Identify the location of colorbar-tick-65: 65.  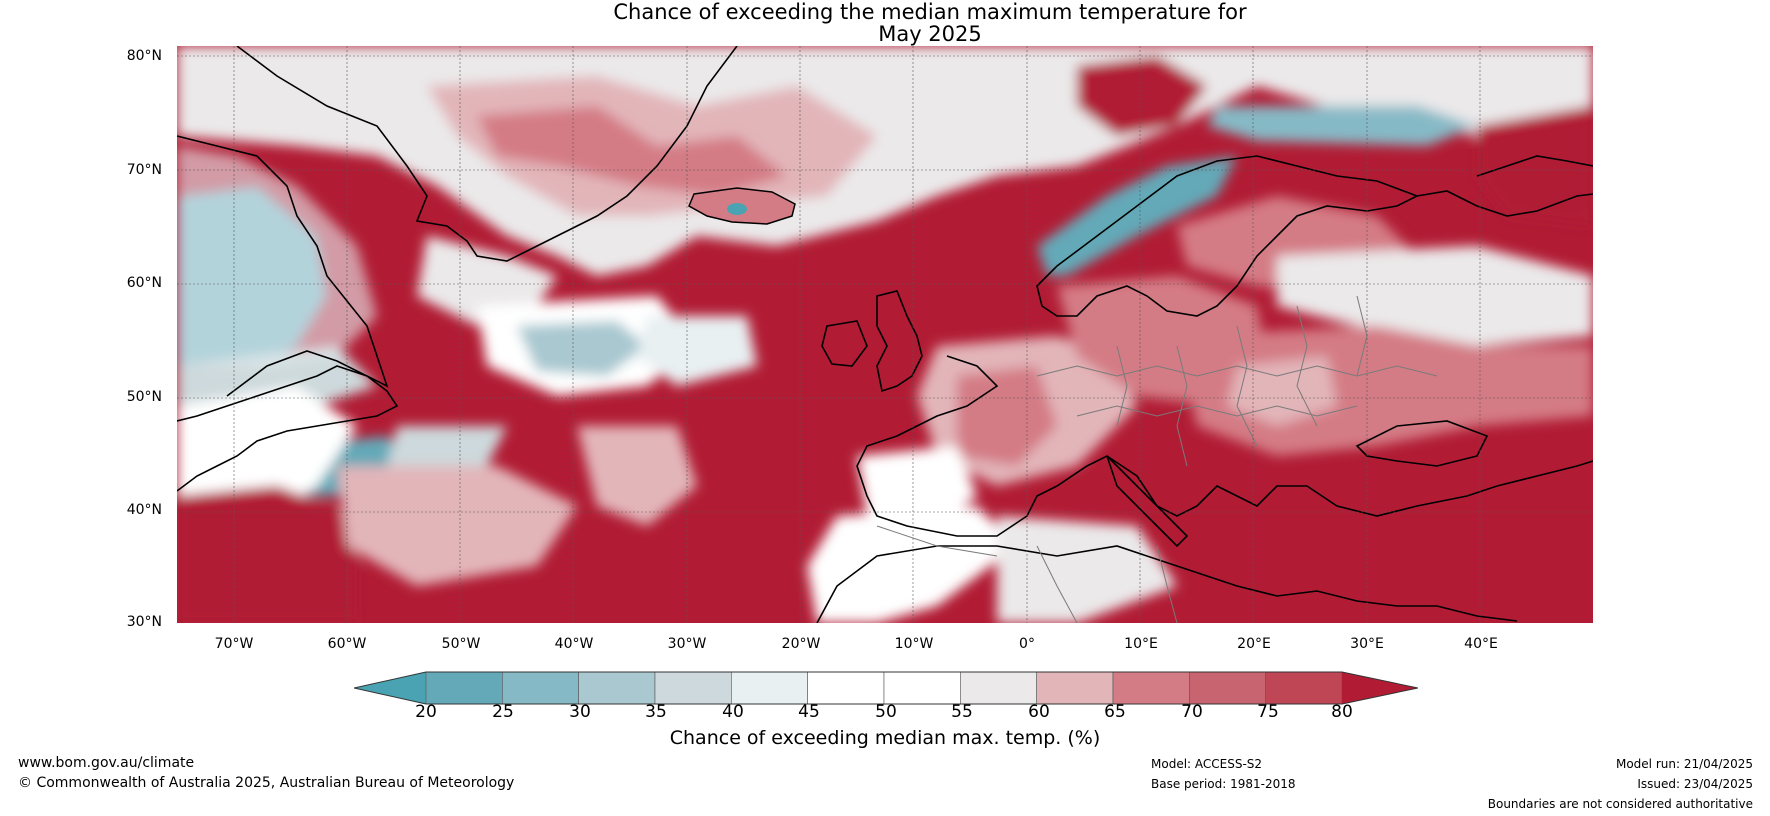
(1115, 712).